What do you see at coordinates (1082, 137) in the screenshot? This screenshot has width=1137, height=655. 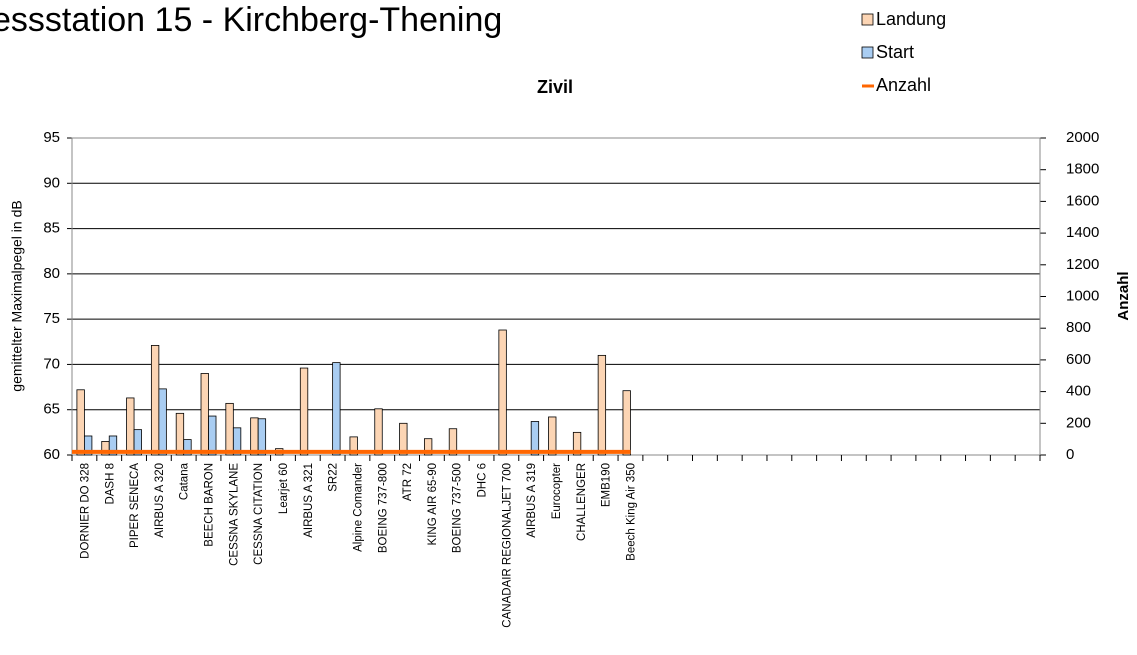 I see `y2-tick-label: 2000` at bounding box center [1082, 137].